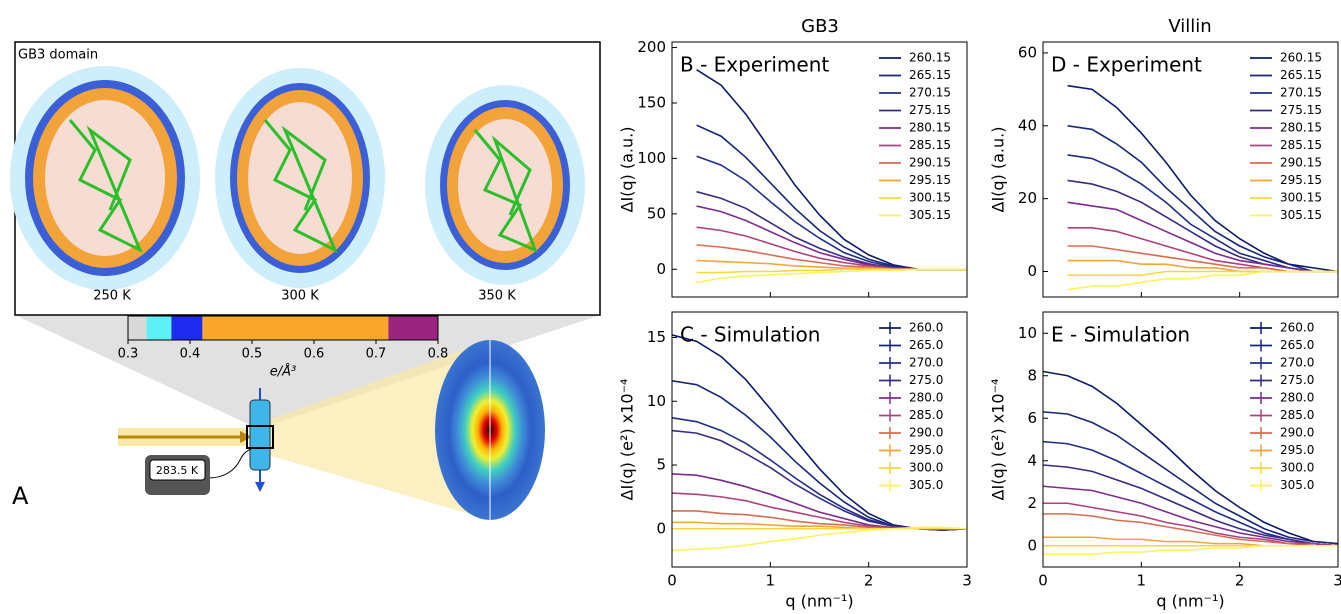 The height and width of the screenshot is (614, 1341). Describe the element at coordinates (750, 335) in the screenshot. I see `panel-title: C - Simulation` at that location.